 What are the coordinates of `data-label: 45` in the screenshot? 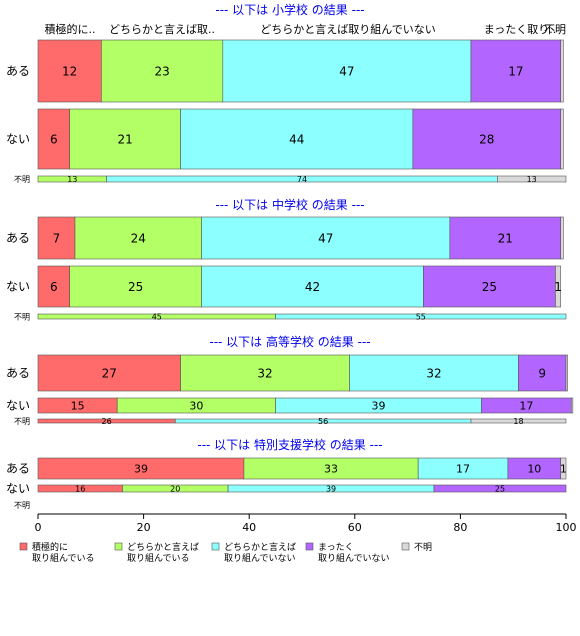 It's located at (157, 316).